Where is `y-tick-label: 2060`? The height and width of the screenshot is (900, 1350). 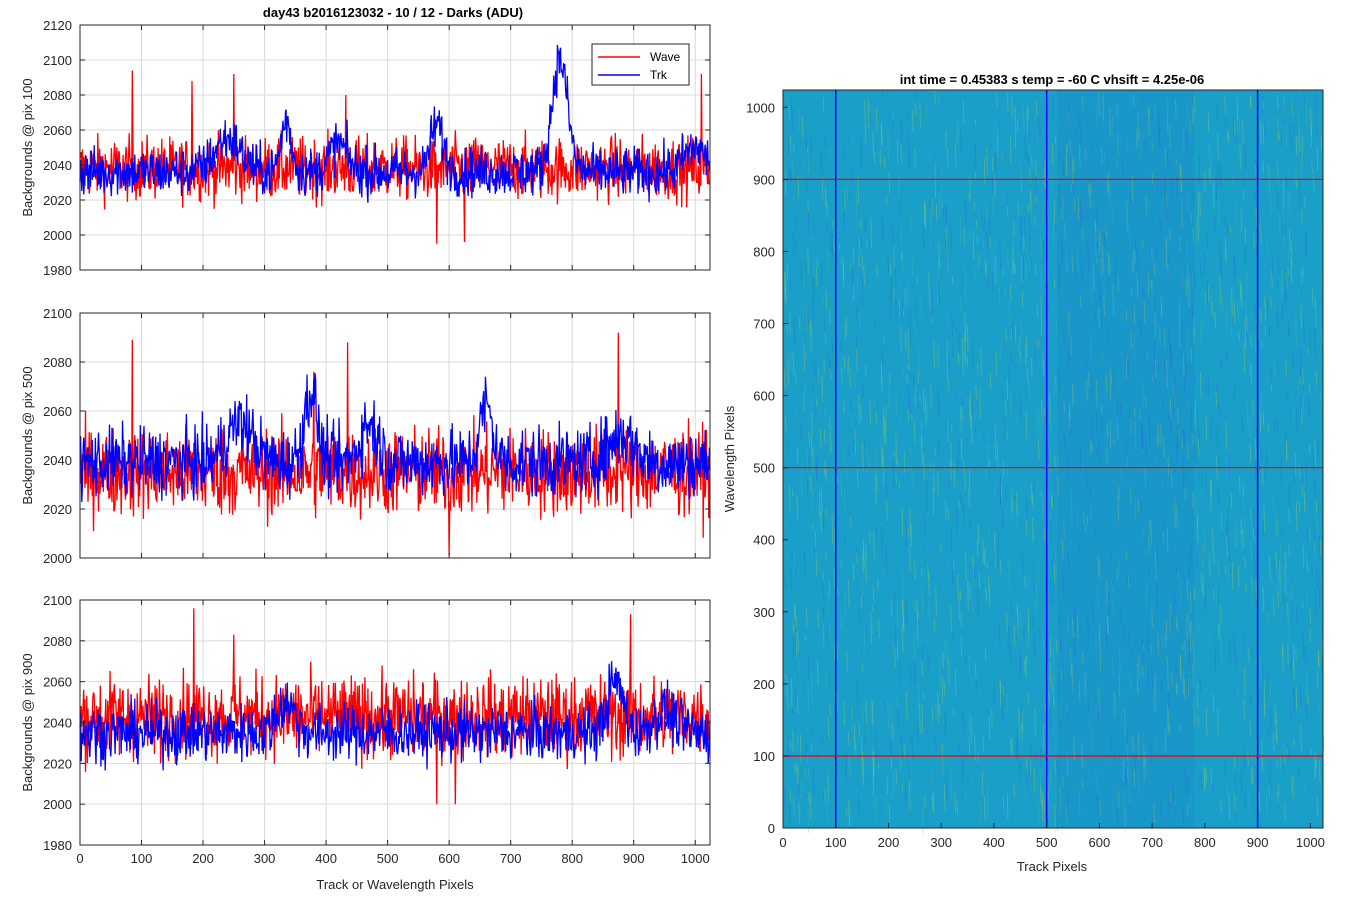
y-tick-label: 2060 is located at coordinates (57, 130).